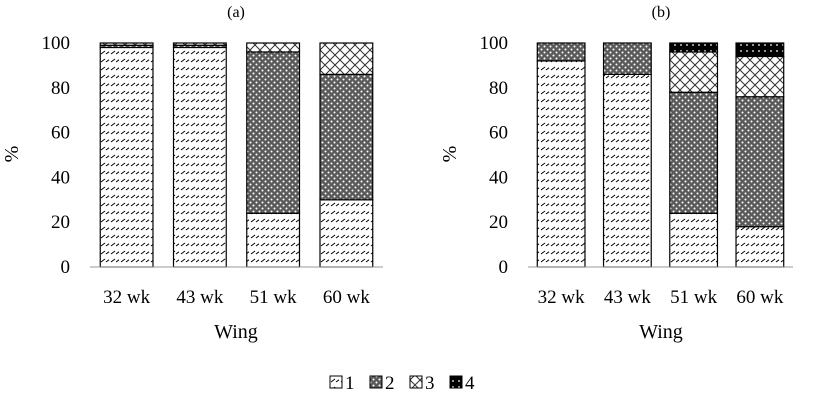 This screenshot has height=405, width=827. Describe the element at coordinates (498, 133) in the screenshot. I see `y-tick-label-b: 60` at that location.